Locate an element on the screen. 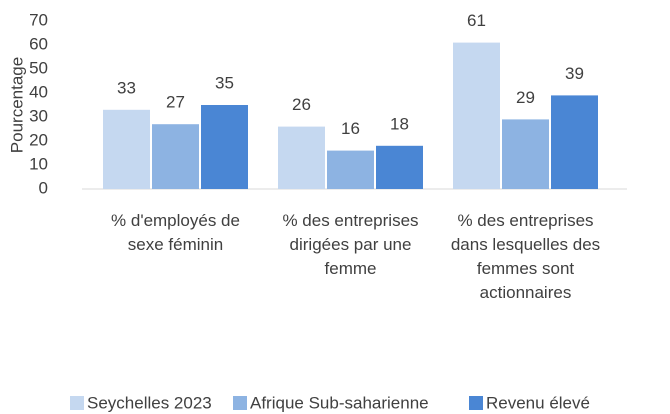  legend-label: Seychelles 2023 is located at coordinates (149, 402).